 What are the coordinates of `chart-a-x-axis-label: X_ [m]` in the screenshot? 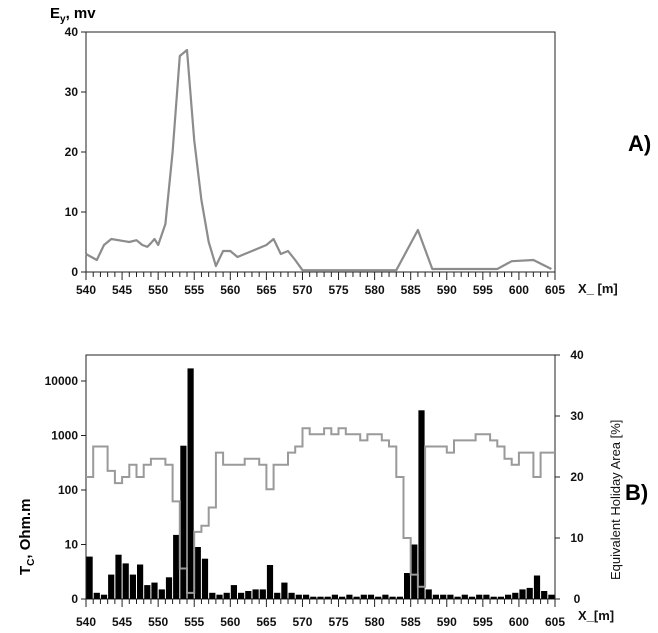 It's located at (598, 288).